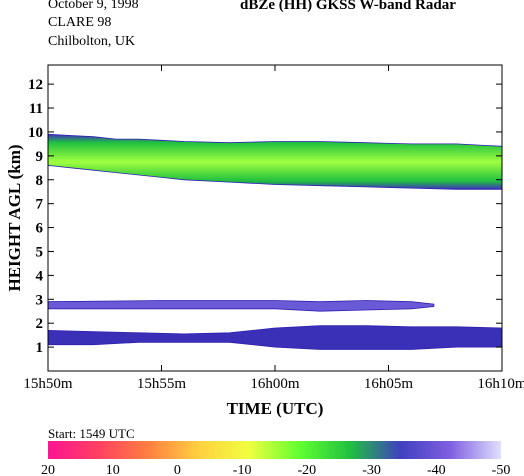  What do you see at coordinates (48, 384) in the screenshot?
I see `x-tick-label: 15h50m` at bounding box center [48, 384].